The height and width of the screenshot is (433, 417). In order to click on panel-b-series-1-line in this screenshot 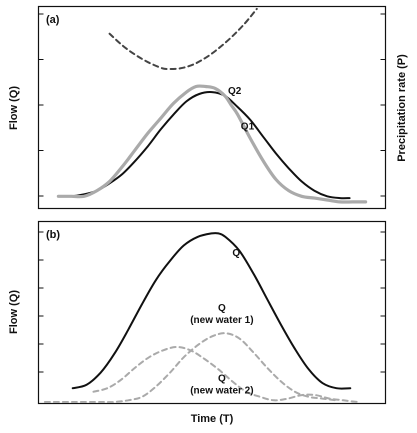, I will do `click(190, 367)`.